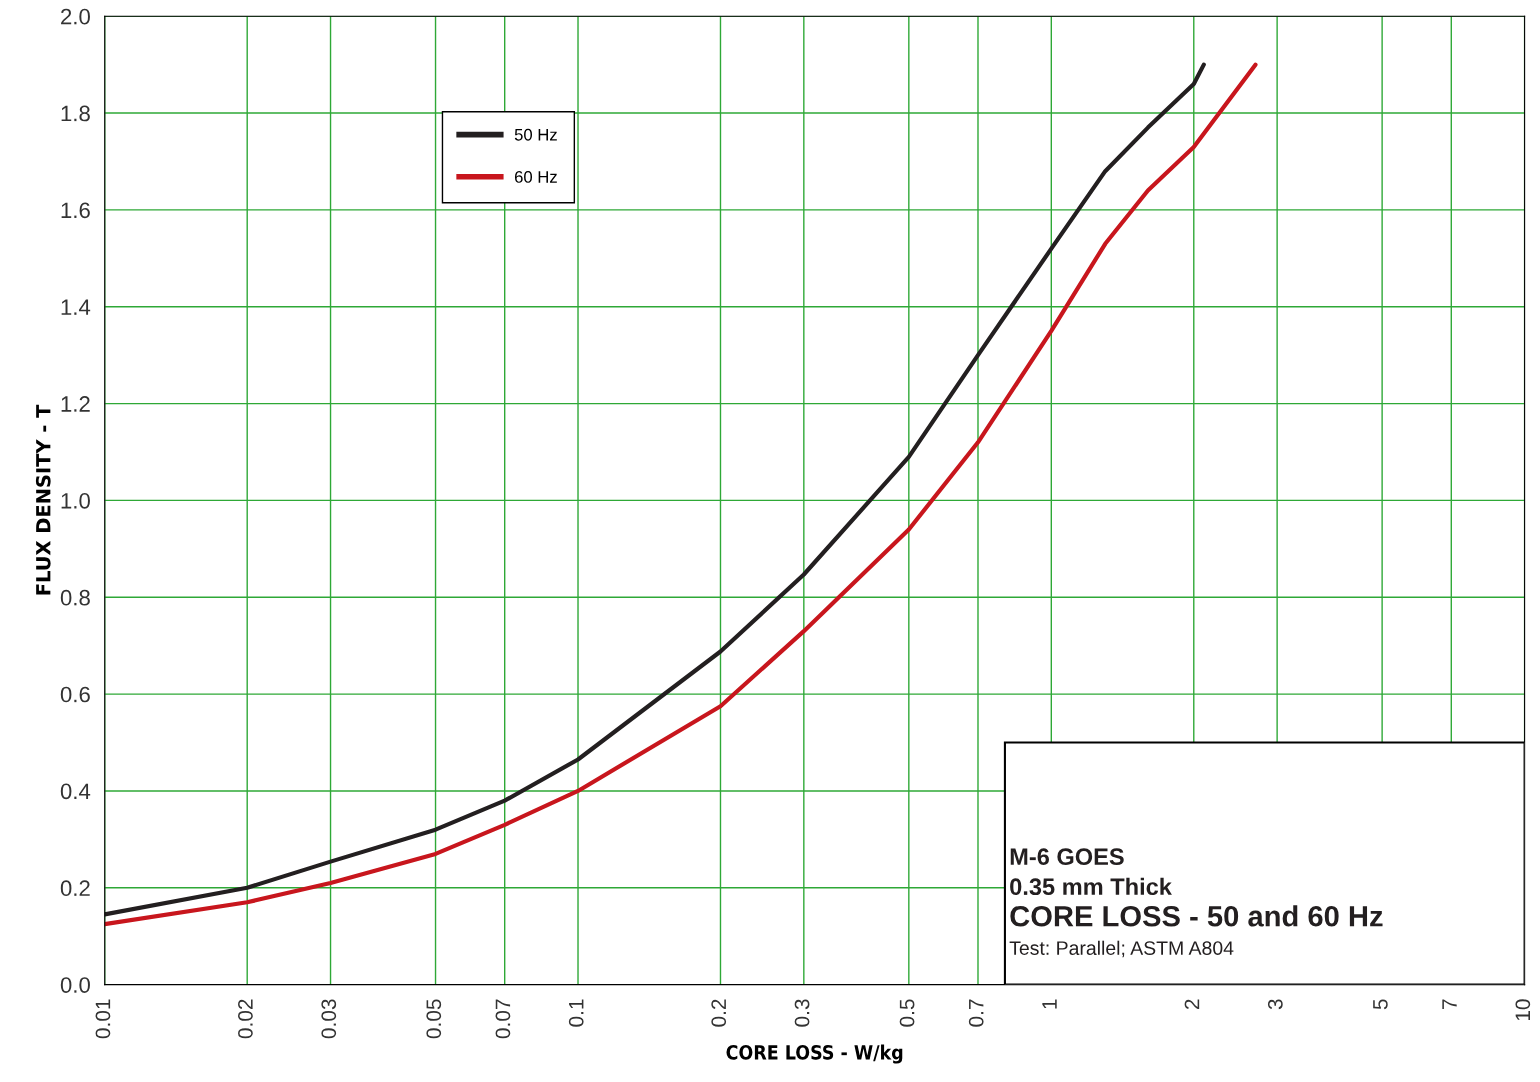  I want to click on annotation: M-6 GOES, so click(1067, 857).